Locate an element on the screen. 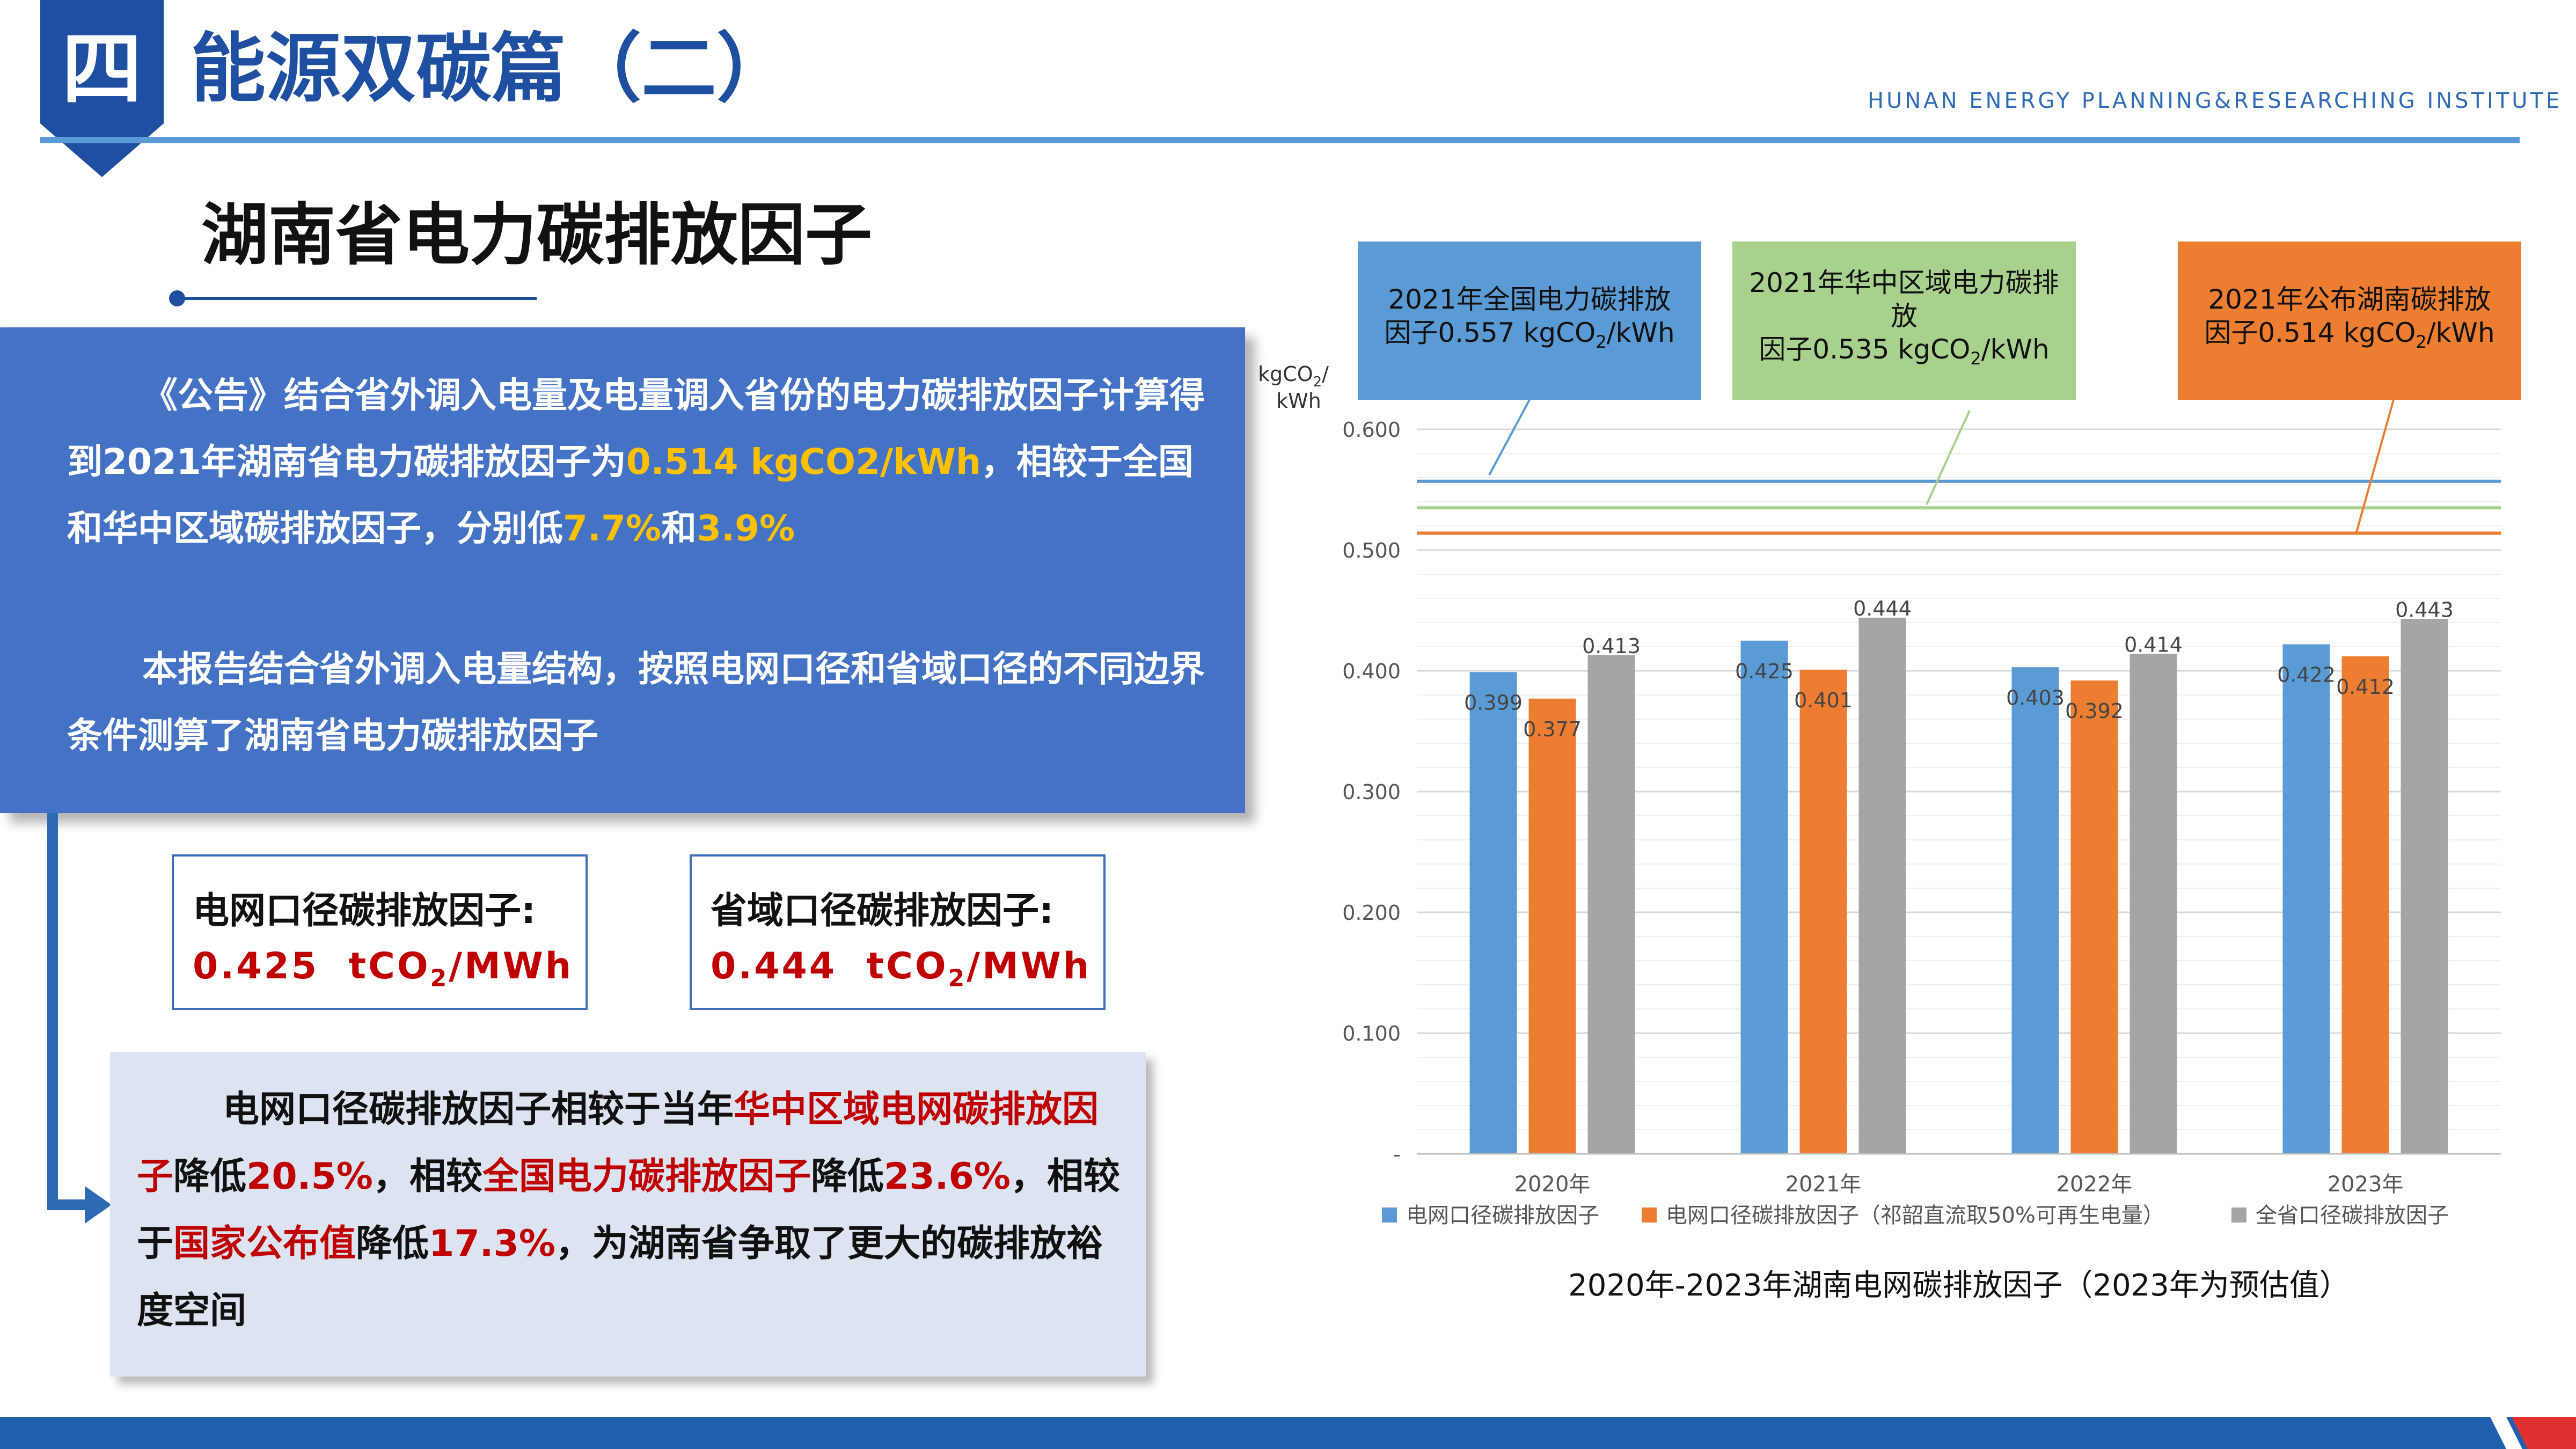 The width and height of the screenshot is (2576, 1449). y-tick-label: 0.400 is located at coordinates (1371, 671).